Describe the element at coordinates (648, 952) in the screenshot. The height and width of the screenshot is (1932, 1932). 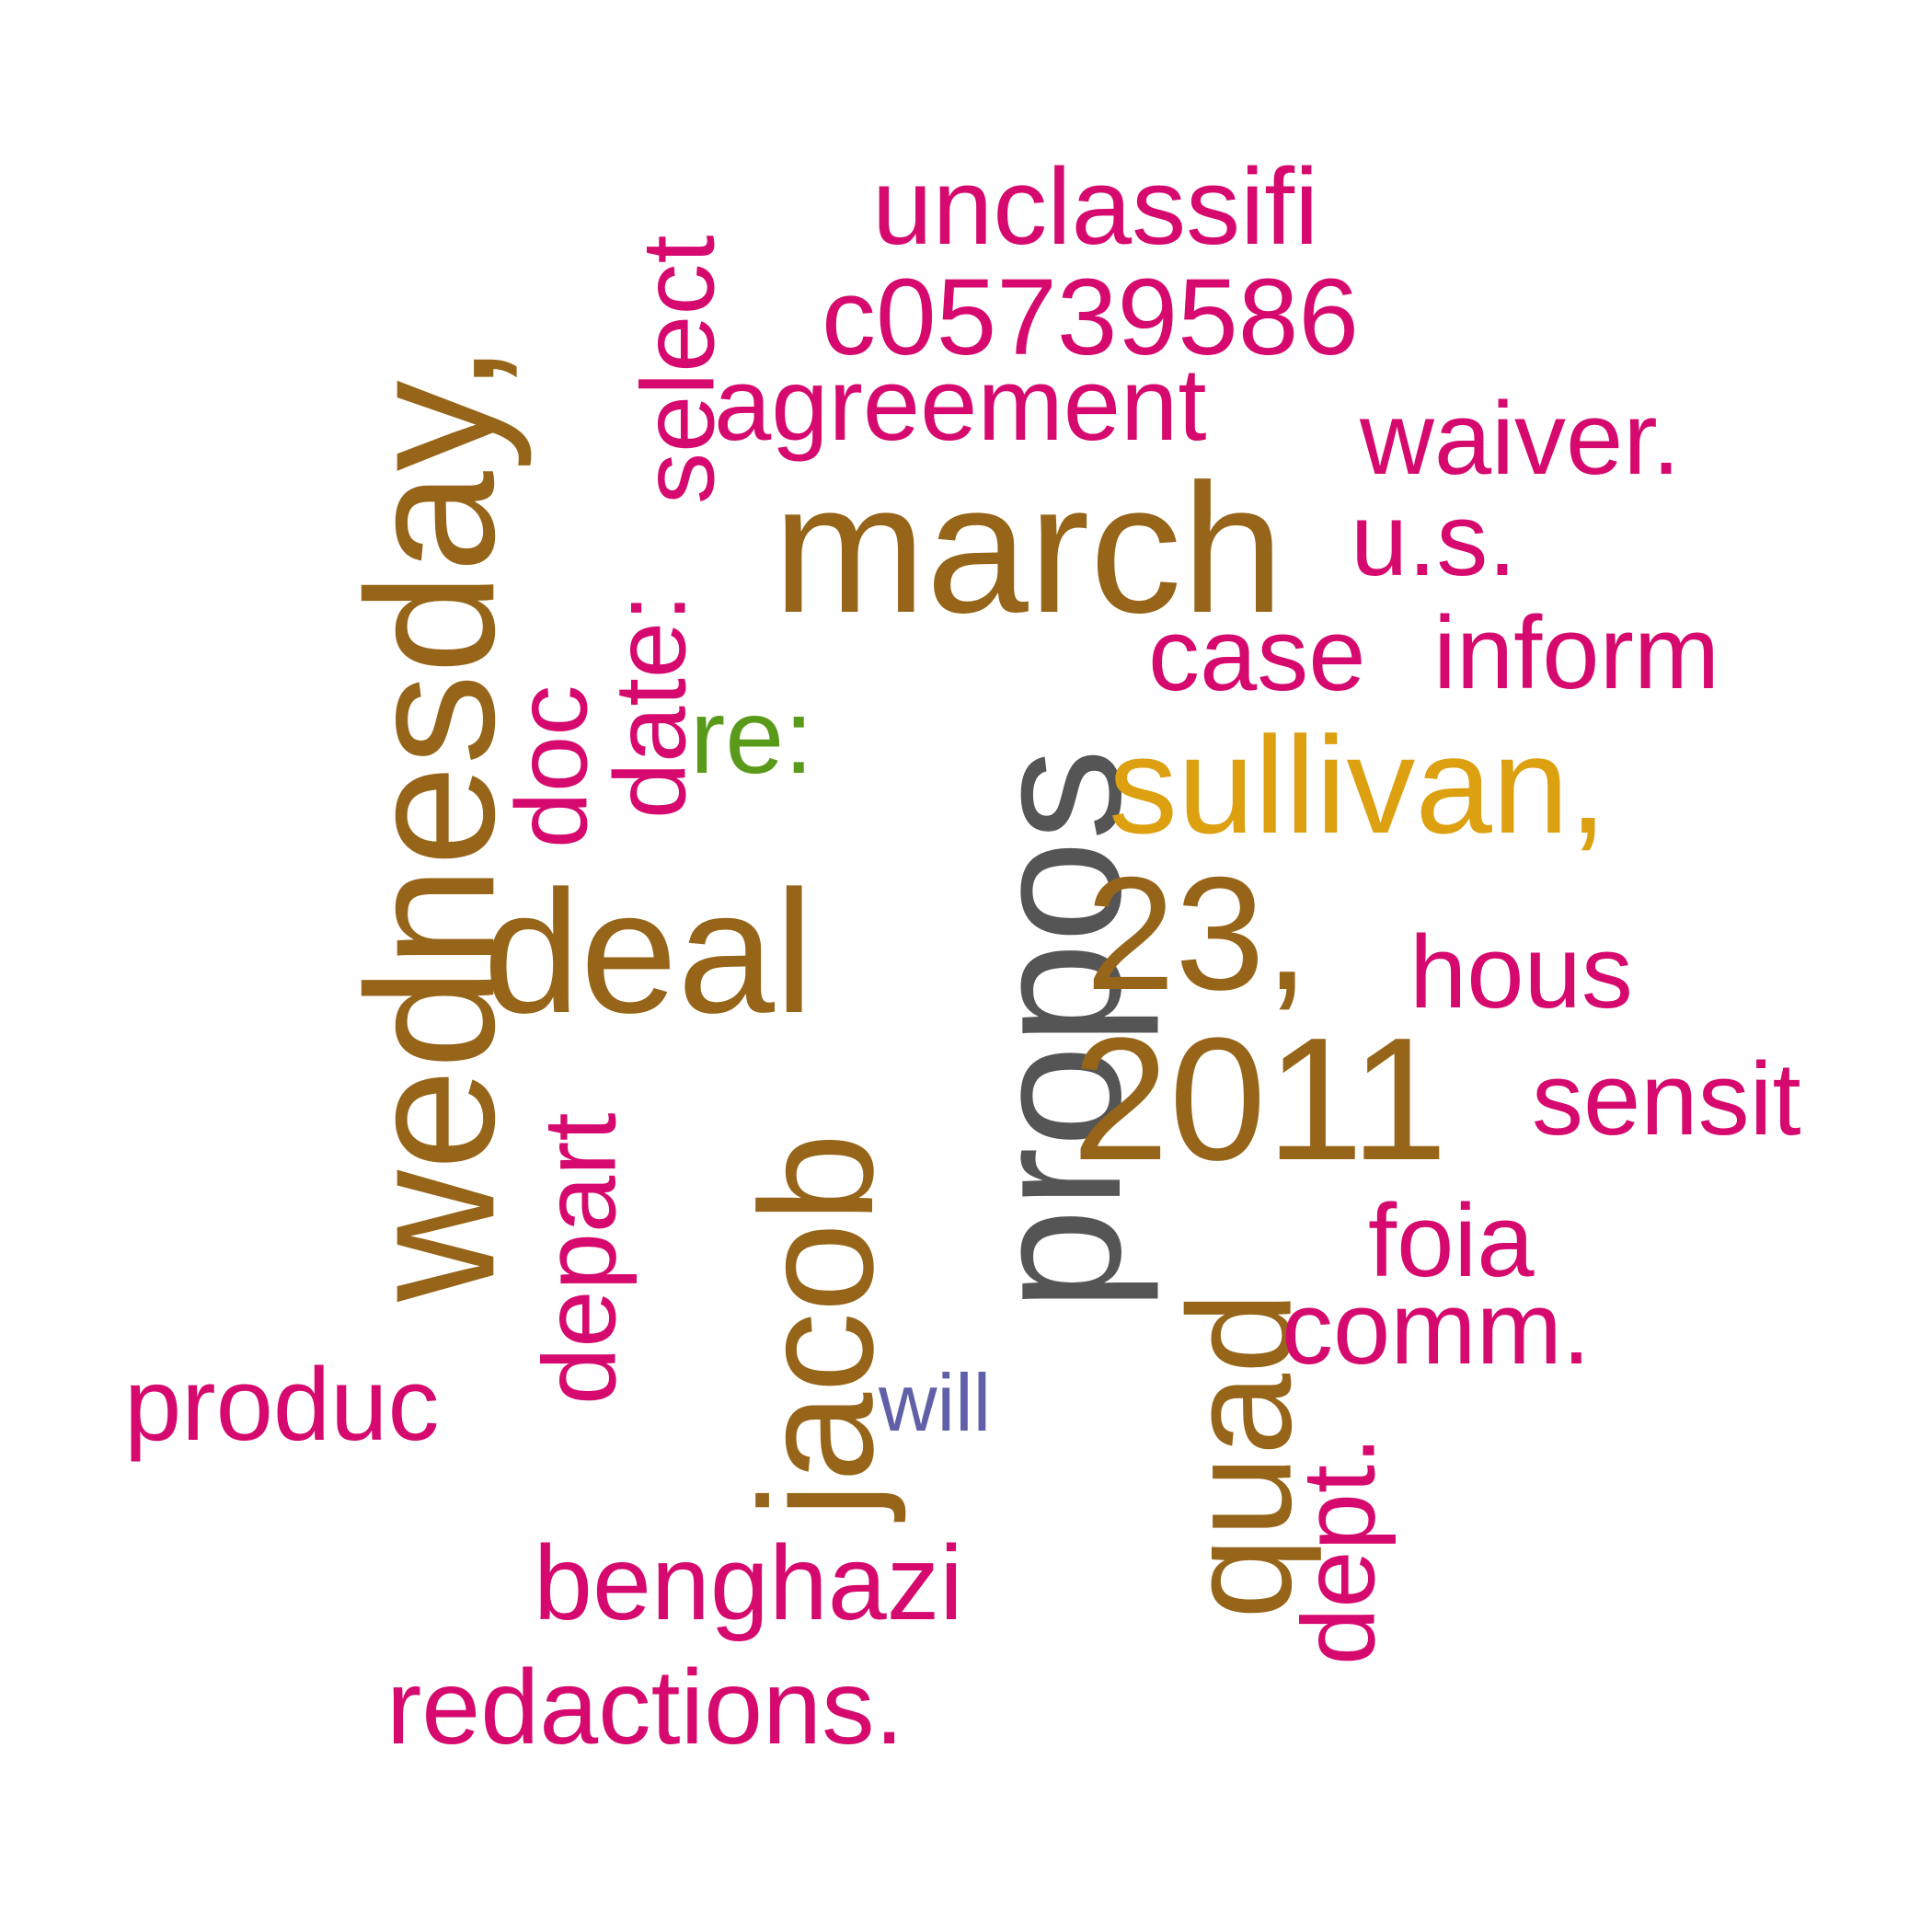
I see `word-deal: deal` at that location.